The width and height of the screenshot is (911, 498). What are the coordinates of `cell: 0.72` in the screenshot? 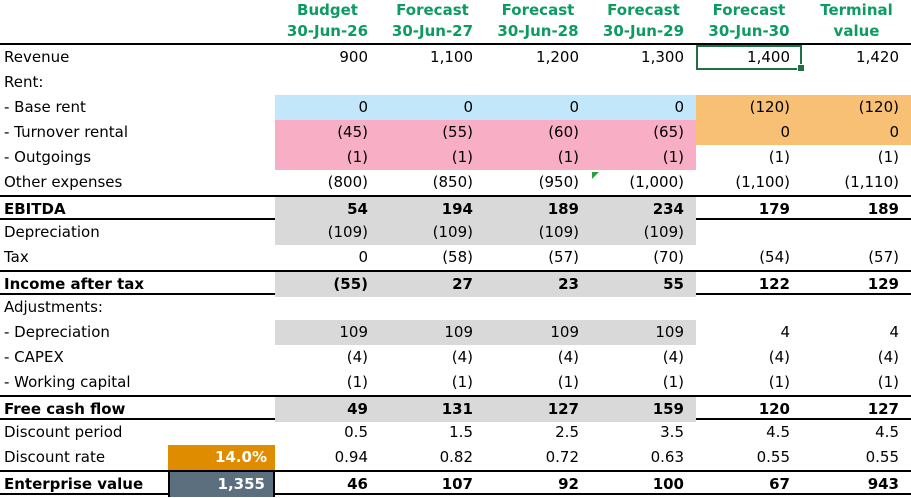 It's located at (562, 457).